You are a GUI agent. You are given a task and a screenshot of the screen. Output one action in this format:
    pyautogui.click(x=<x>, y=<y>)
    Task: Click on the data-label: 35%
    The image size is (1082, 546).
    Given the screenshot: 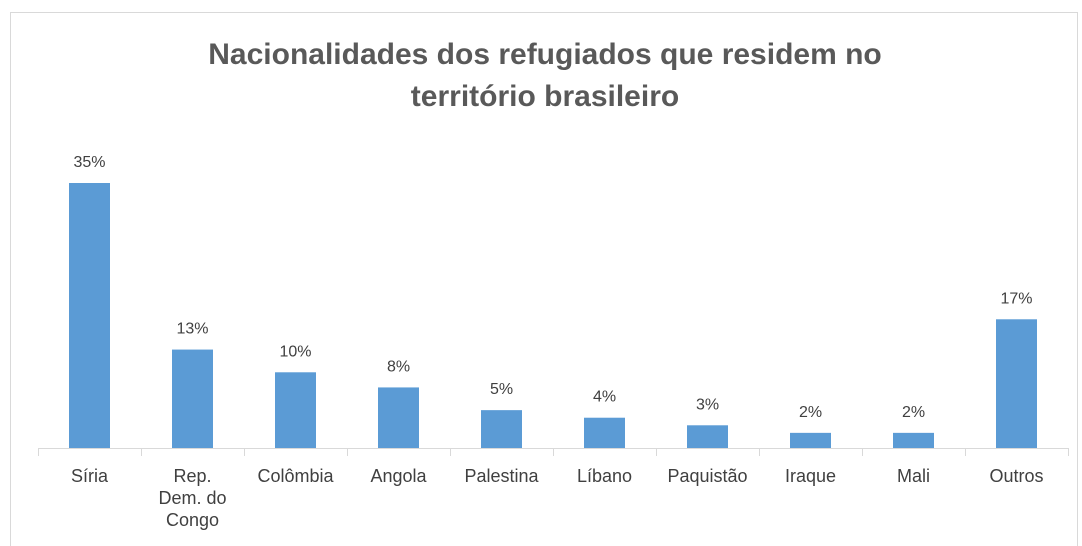 What is the action you would take?
    pyautogui.click(x=89, y=162)
    